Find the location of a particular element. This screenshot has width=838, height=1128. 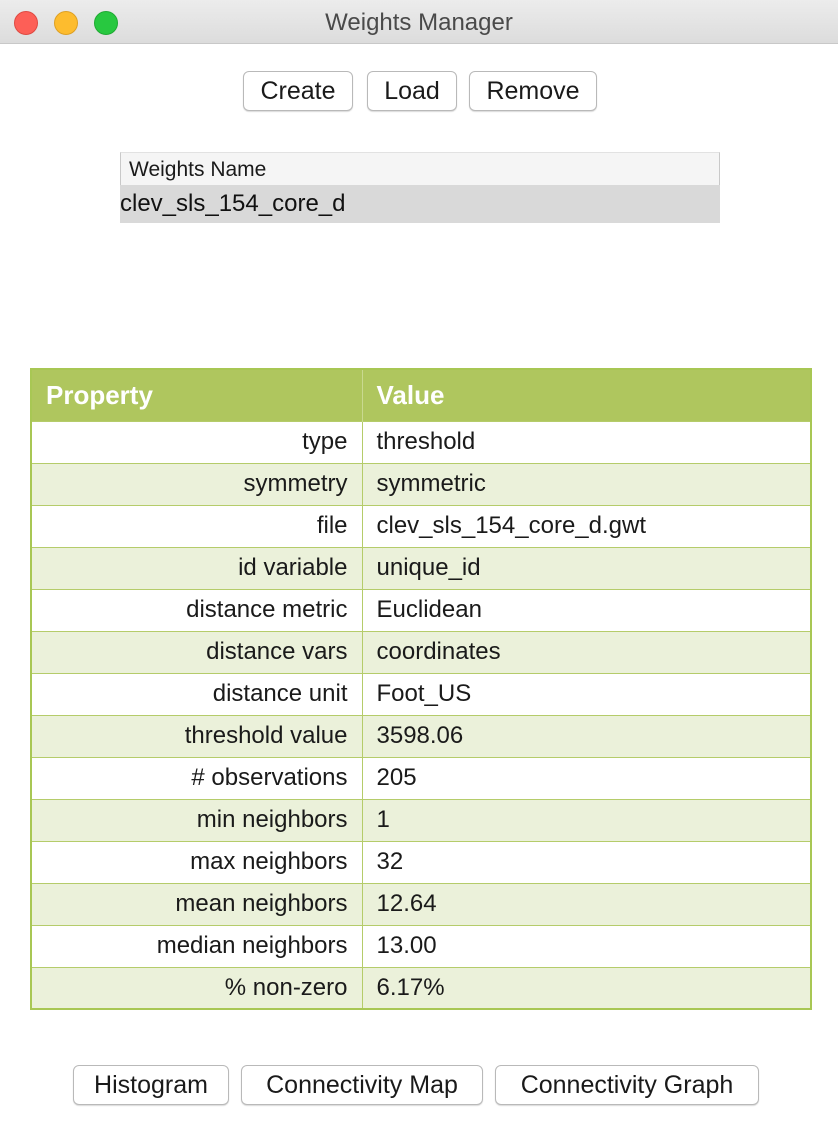

property-name-cell: distance vars is located at coordinates (197, 651).